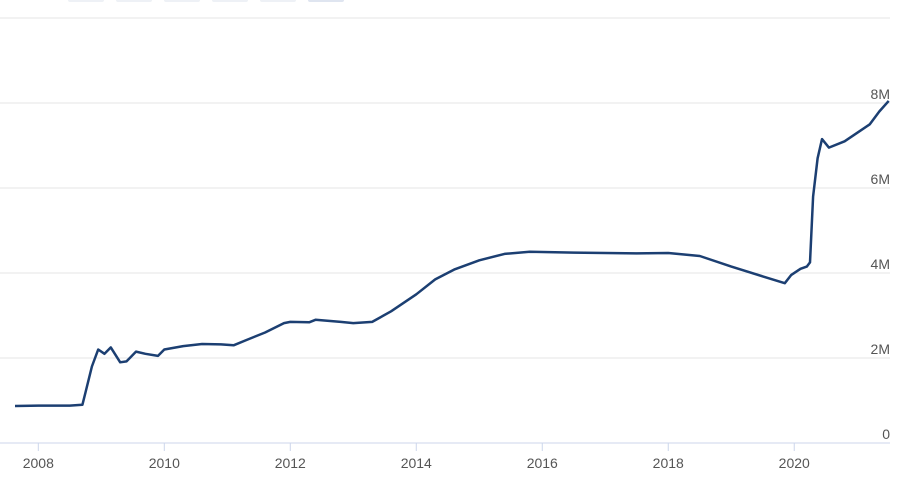  Describe the element at coordinates (668, 463) in the screenshot. I see `x-tick-label: 2018` at that location.